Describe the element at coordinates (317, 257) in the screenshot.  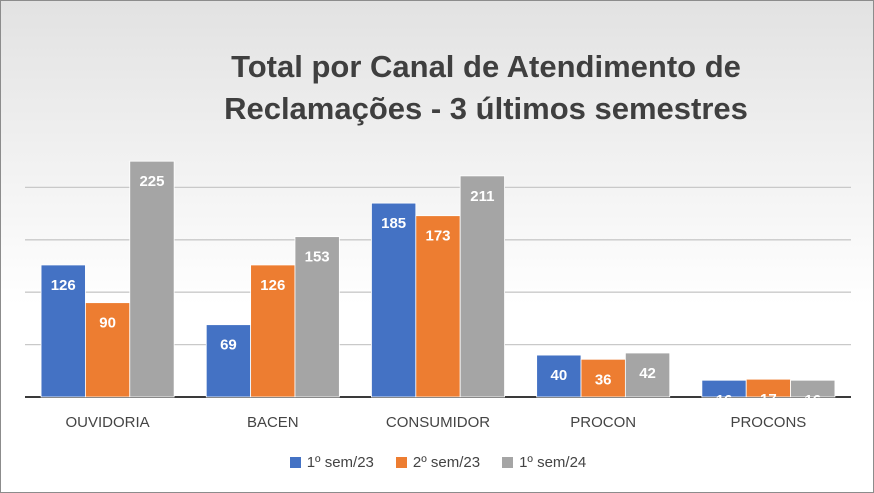
I see `data-label: 153` at that location.